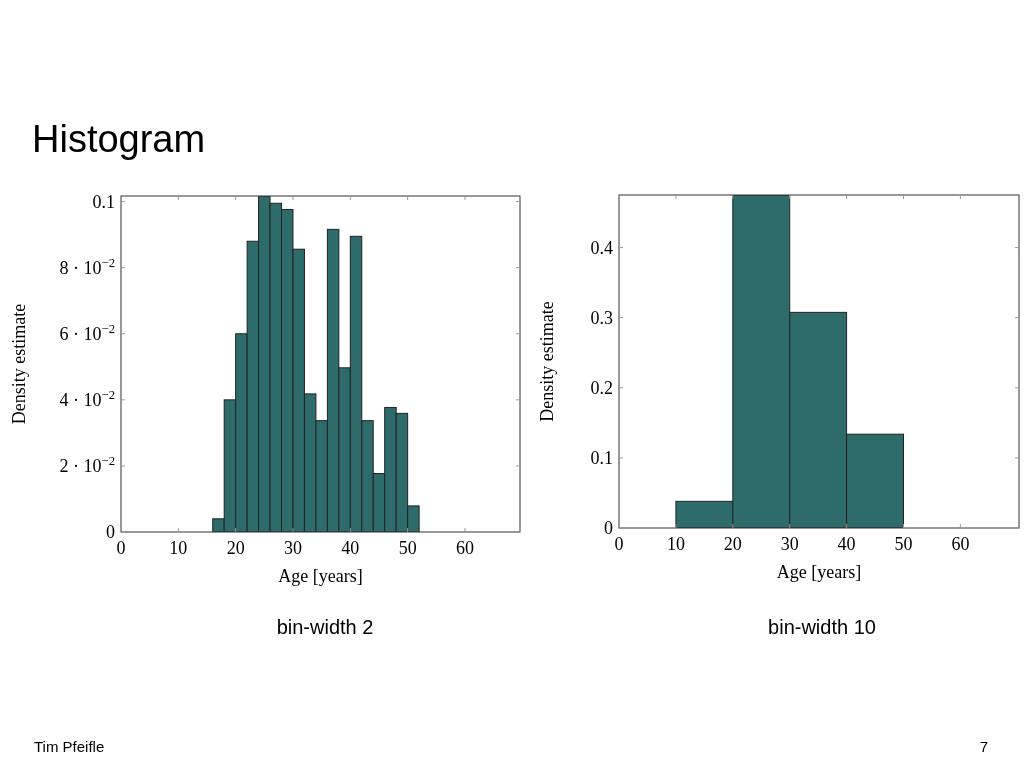 This screenshot has width=1024, height=768. I want to click on y-tick-label: 4 · 10$^{−2}$, so click(87, 398).